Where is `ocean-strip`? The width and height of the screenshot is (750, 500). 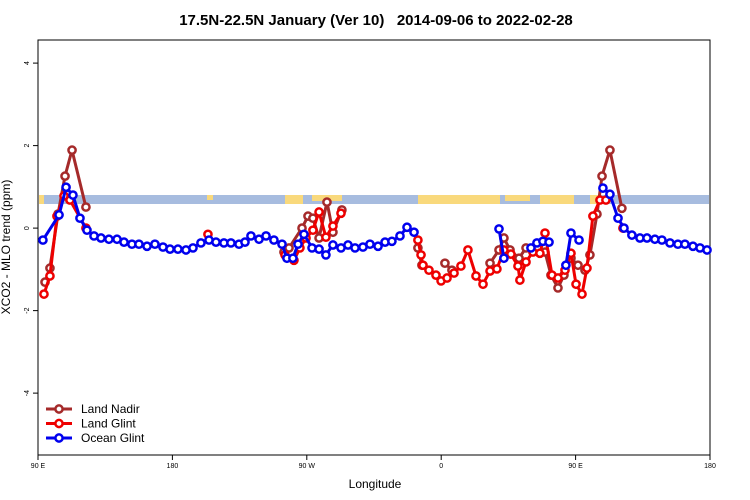
ocean-strip is located at coordinates (374, 199).